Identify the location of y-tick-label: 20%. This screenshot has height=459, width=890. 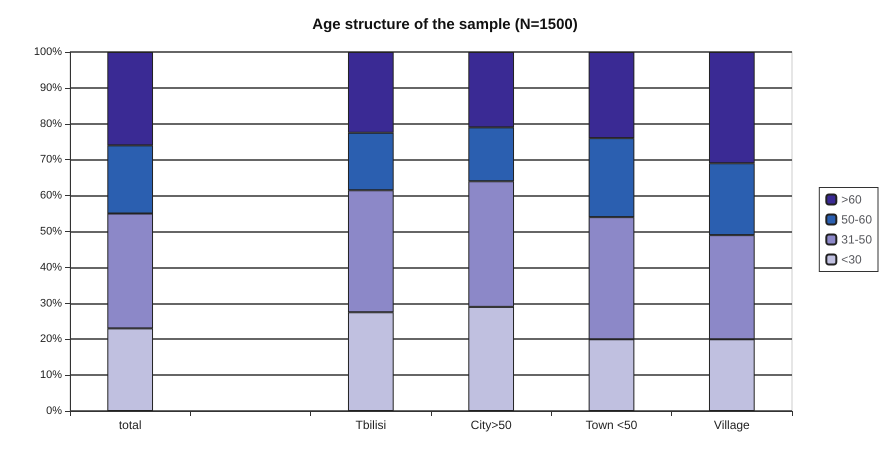
(51, 339).